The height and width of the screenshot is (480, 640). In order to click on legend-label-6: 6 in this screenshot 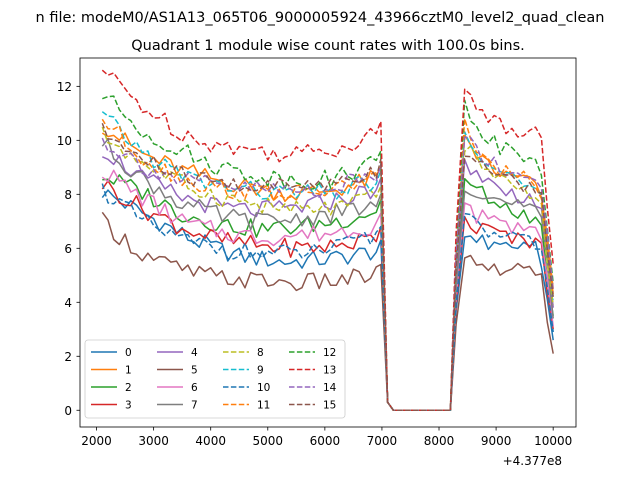, I will do `click(194, 388)`.